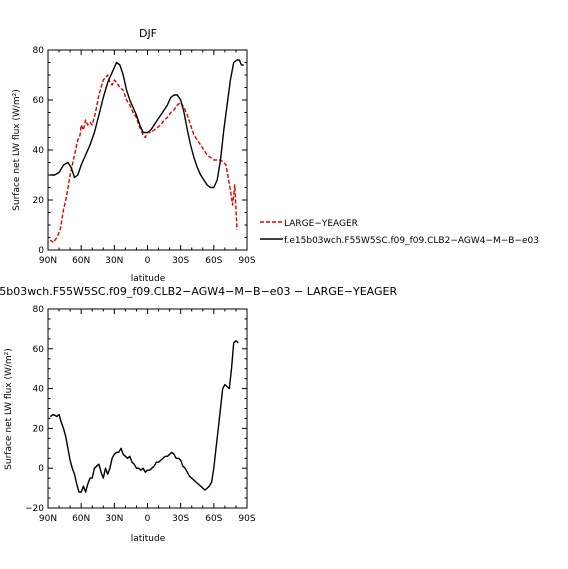 Image resolution: width=568 pixels, height=569 pixels. What do you see at coordinates (114, 519) in the screenshot?
I see `bottom-x-tick-label: 30N` at bounding box center [114, 519].